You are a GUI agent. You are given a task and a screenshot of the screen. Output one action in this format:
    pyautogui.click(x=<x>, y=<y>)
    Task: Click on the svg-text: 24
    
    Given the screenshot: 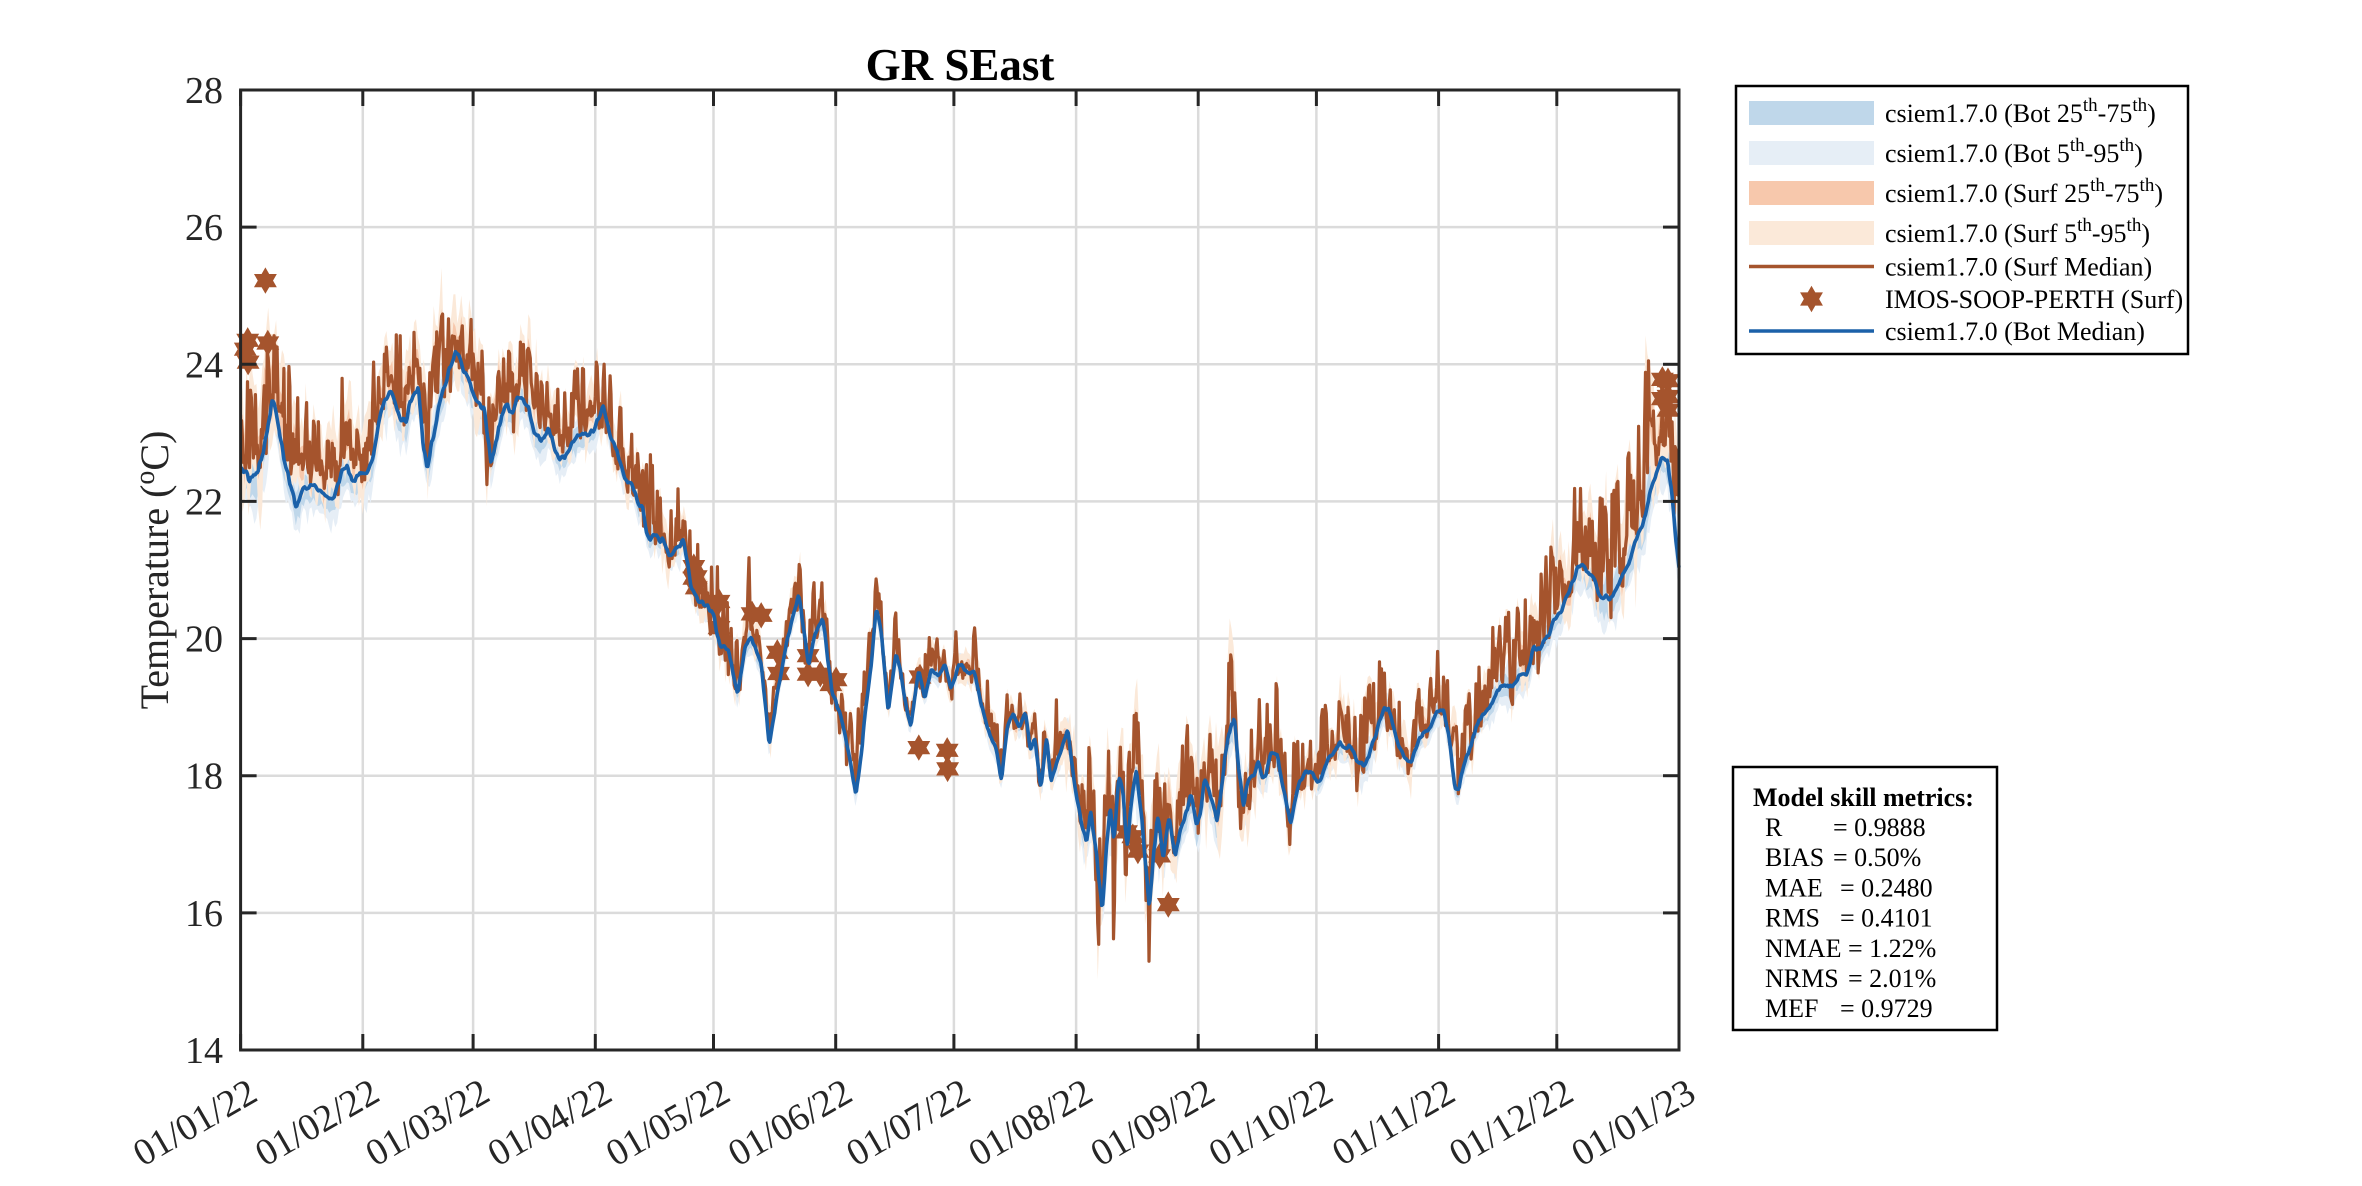 What is the action you would take?
    pyautogui.click(x=204, y=365)
    